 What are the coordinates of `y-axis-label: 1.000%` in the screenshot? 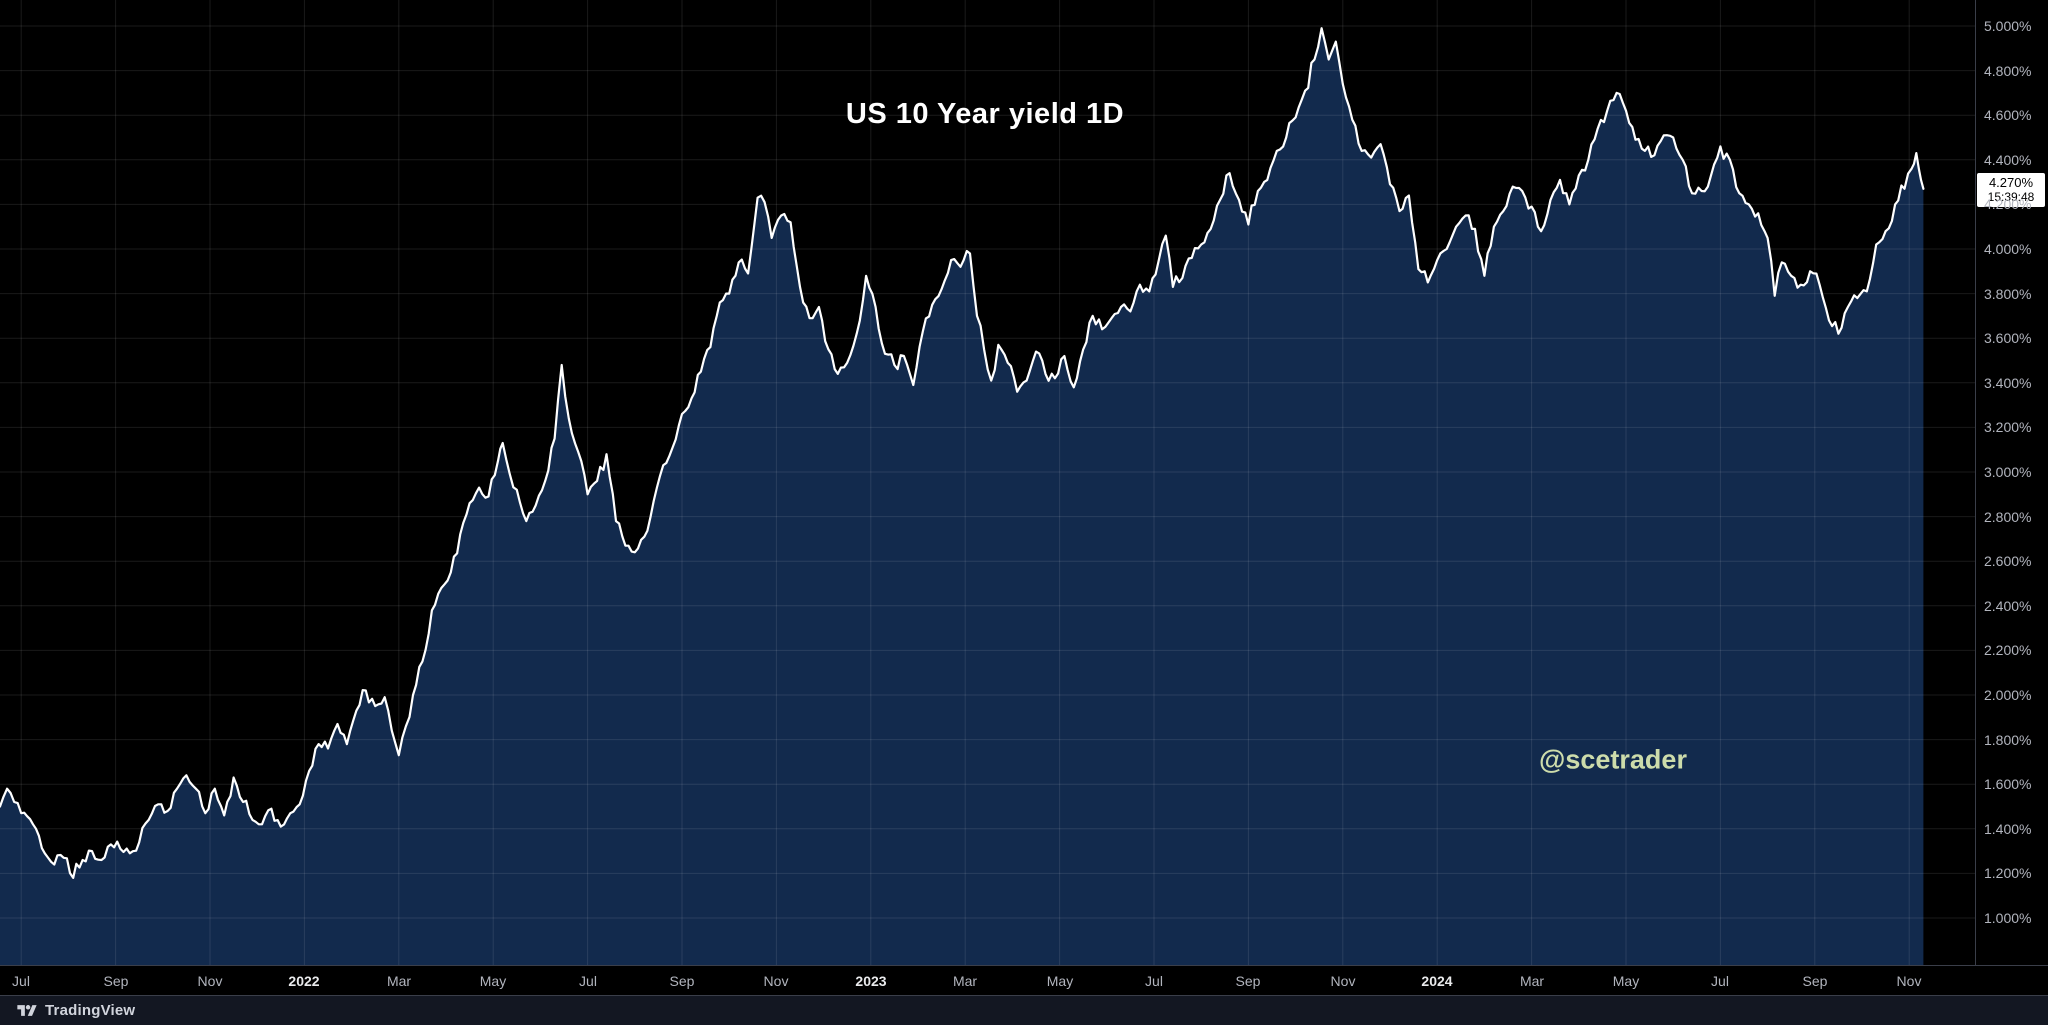 It's located at (2008, 918).